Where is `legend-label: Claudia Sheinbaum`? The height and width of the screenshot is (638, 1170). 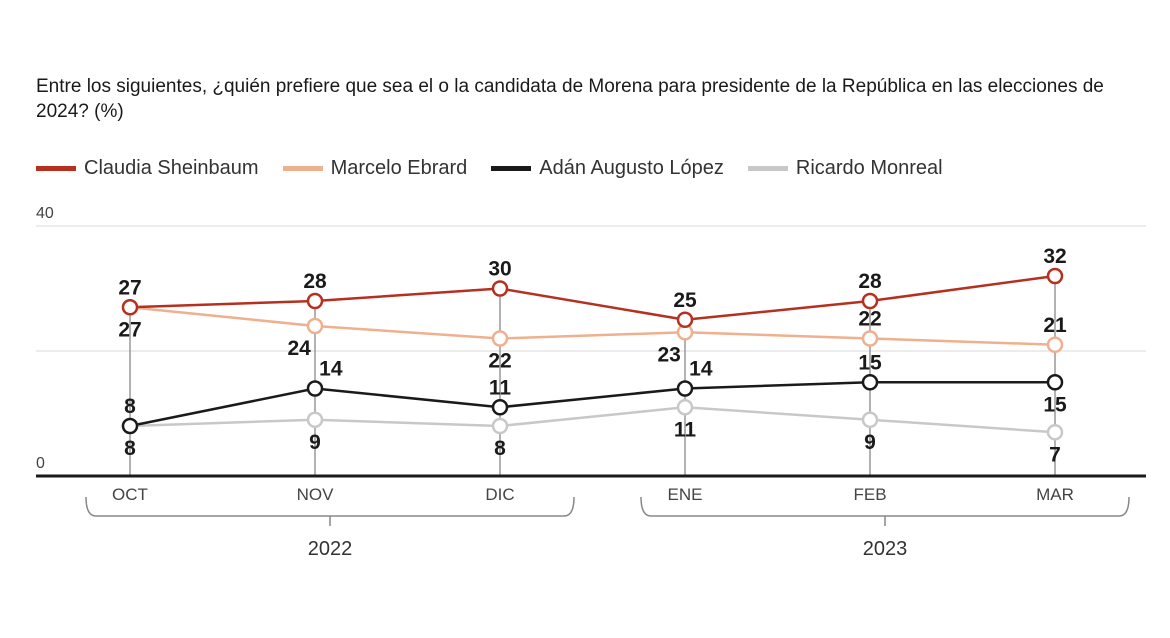
legend-label: Claudia Sheinbaum is located at coordinates (171, 168).